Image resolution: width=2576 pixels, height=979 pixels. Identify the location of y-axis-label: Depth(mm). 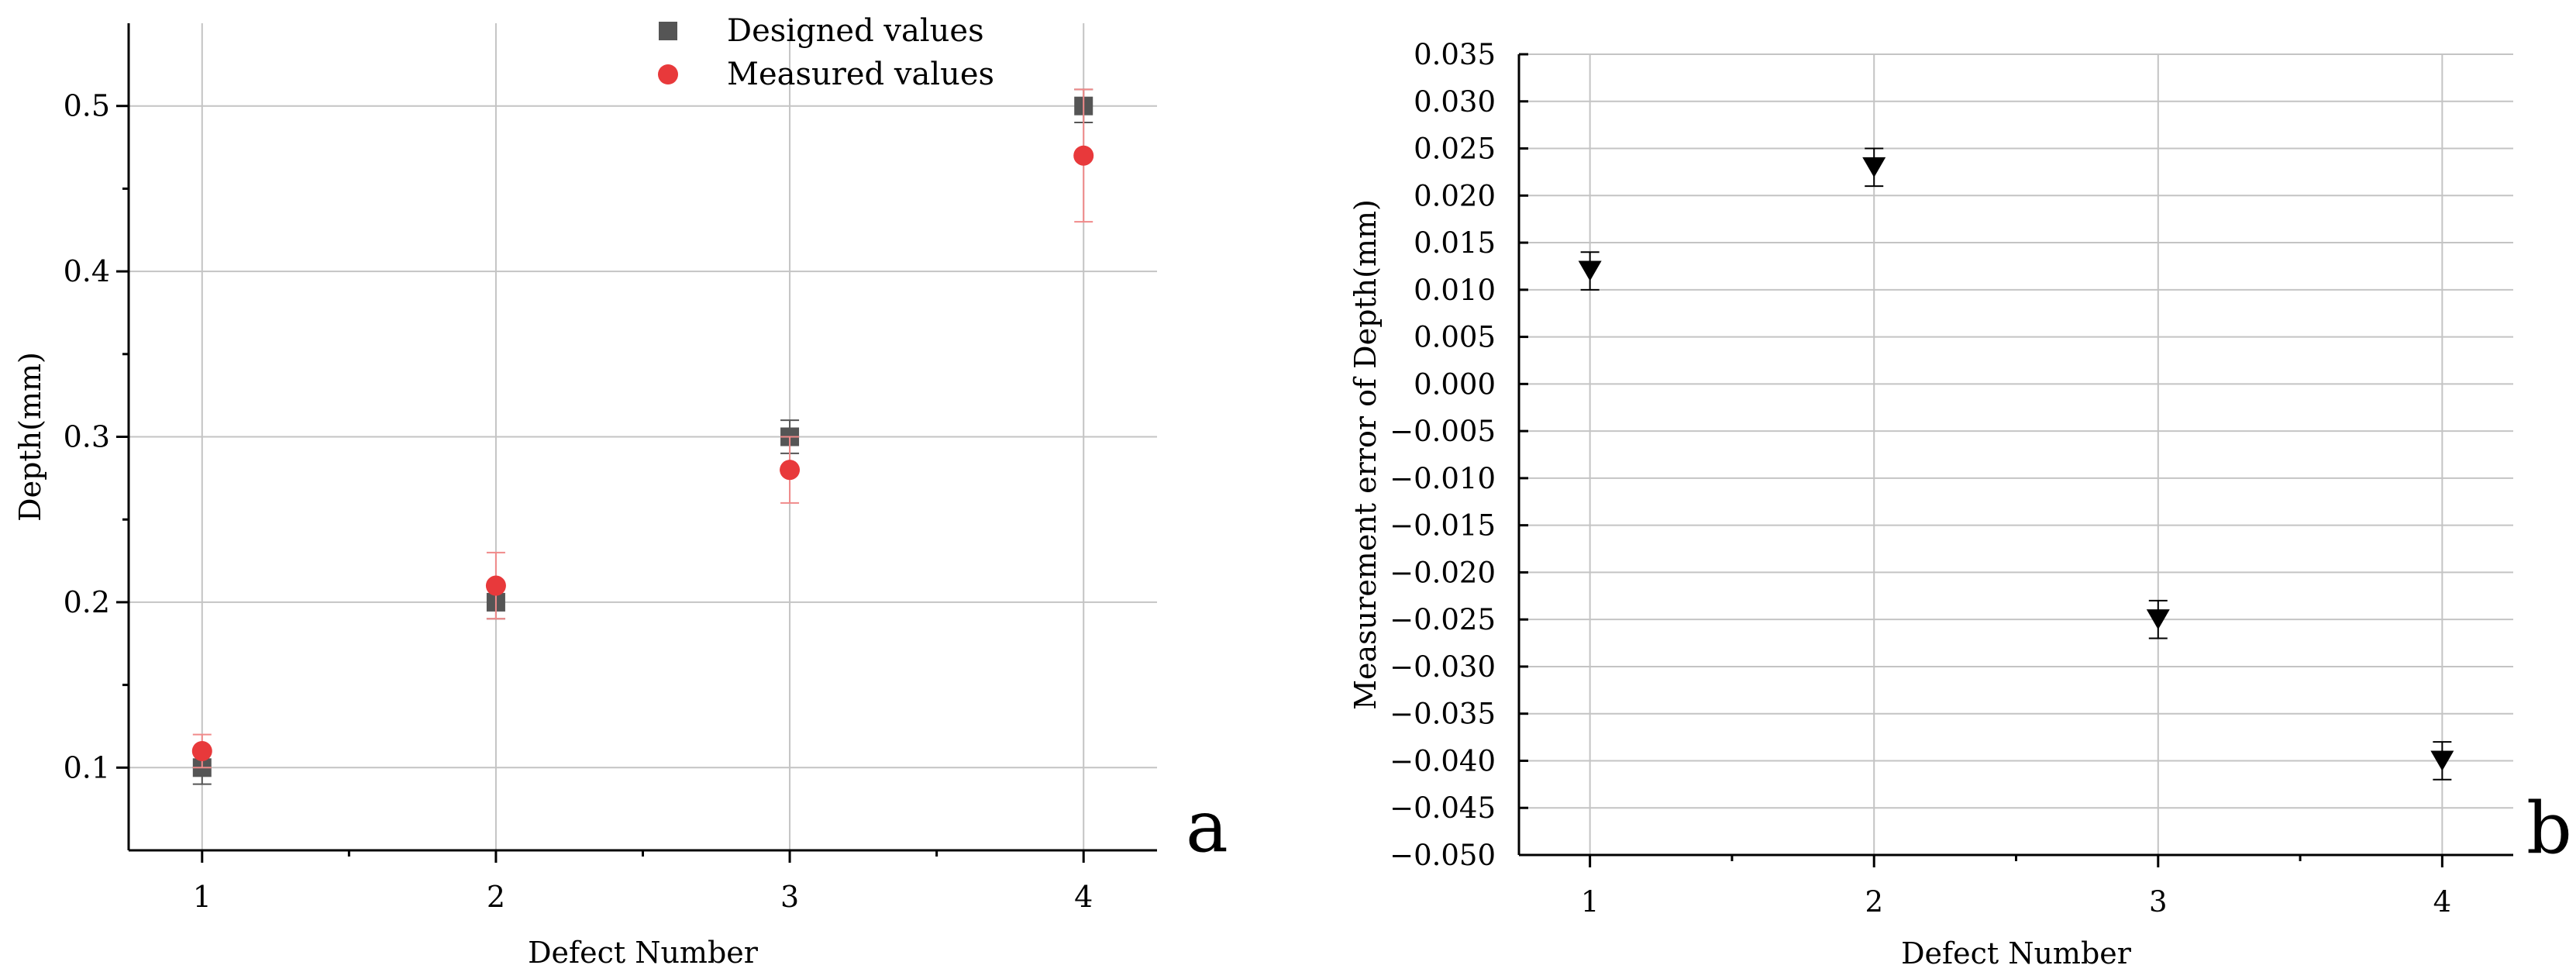
(30, 437).